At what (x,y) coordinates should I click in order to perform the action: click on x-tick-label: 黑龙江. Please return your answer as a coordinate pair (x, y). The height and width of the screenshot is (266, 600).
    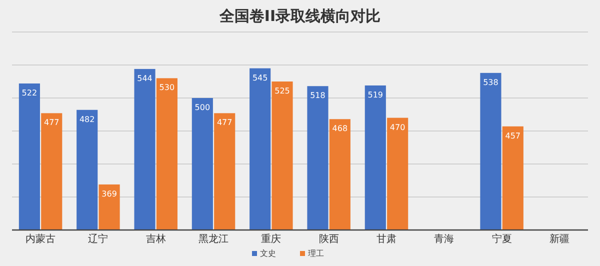
    Looking at the image, I should click on (213, 239).